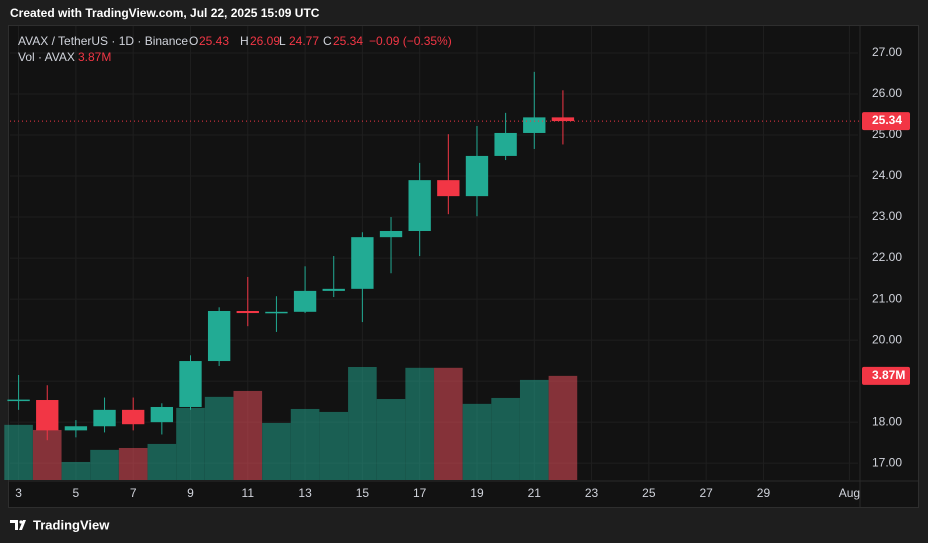 The height and width of the screenshot is (543, 928). What do you see at coordinates (18, 525) in the screenshot?
I see `logo` at bounding box center [18, 525].